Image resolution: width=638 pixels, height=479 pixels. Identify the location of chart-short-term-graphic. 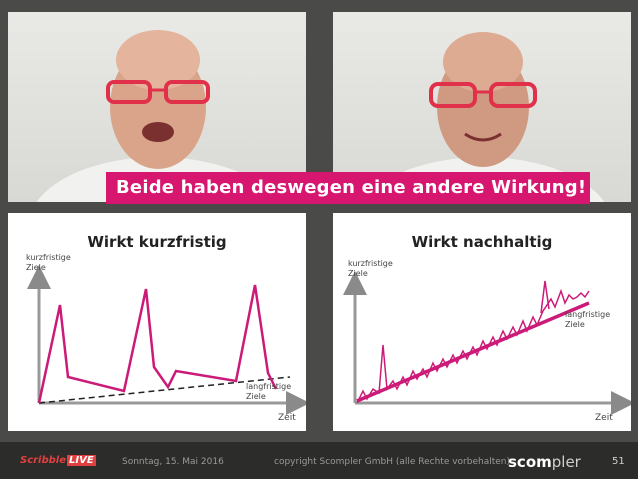
(166, 340).